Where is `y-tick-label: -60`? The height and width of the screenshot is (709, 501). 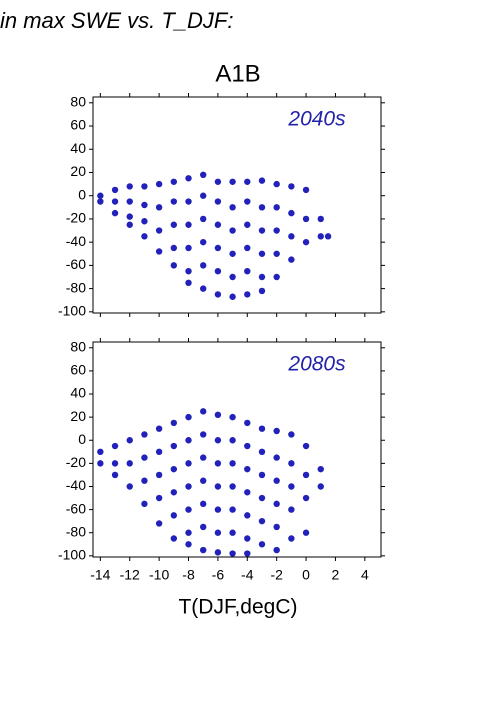
y-tick-label: -60 is located at coordinates (76, 264).